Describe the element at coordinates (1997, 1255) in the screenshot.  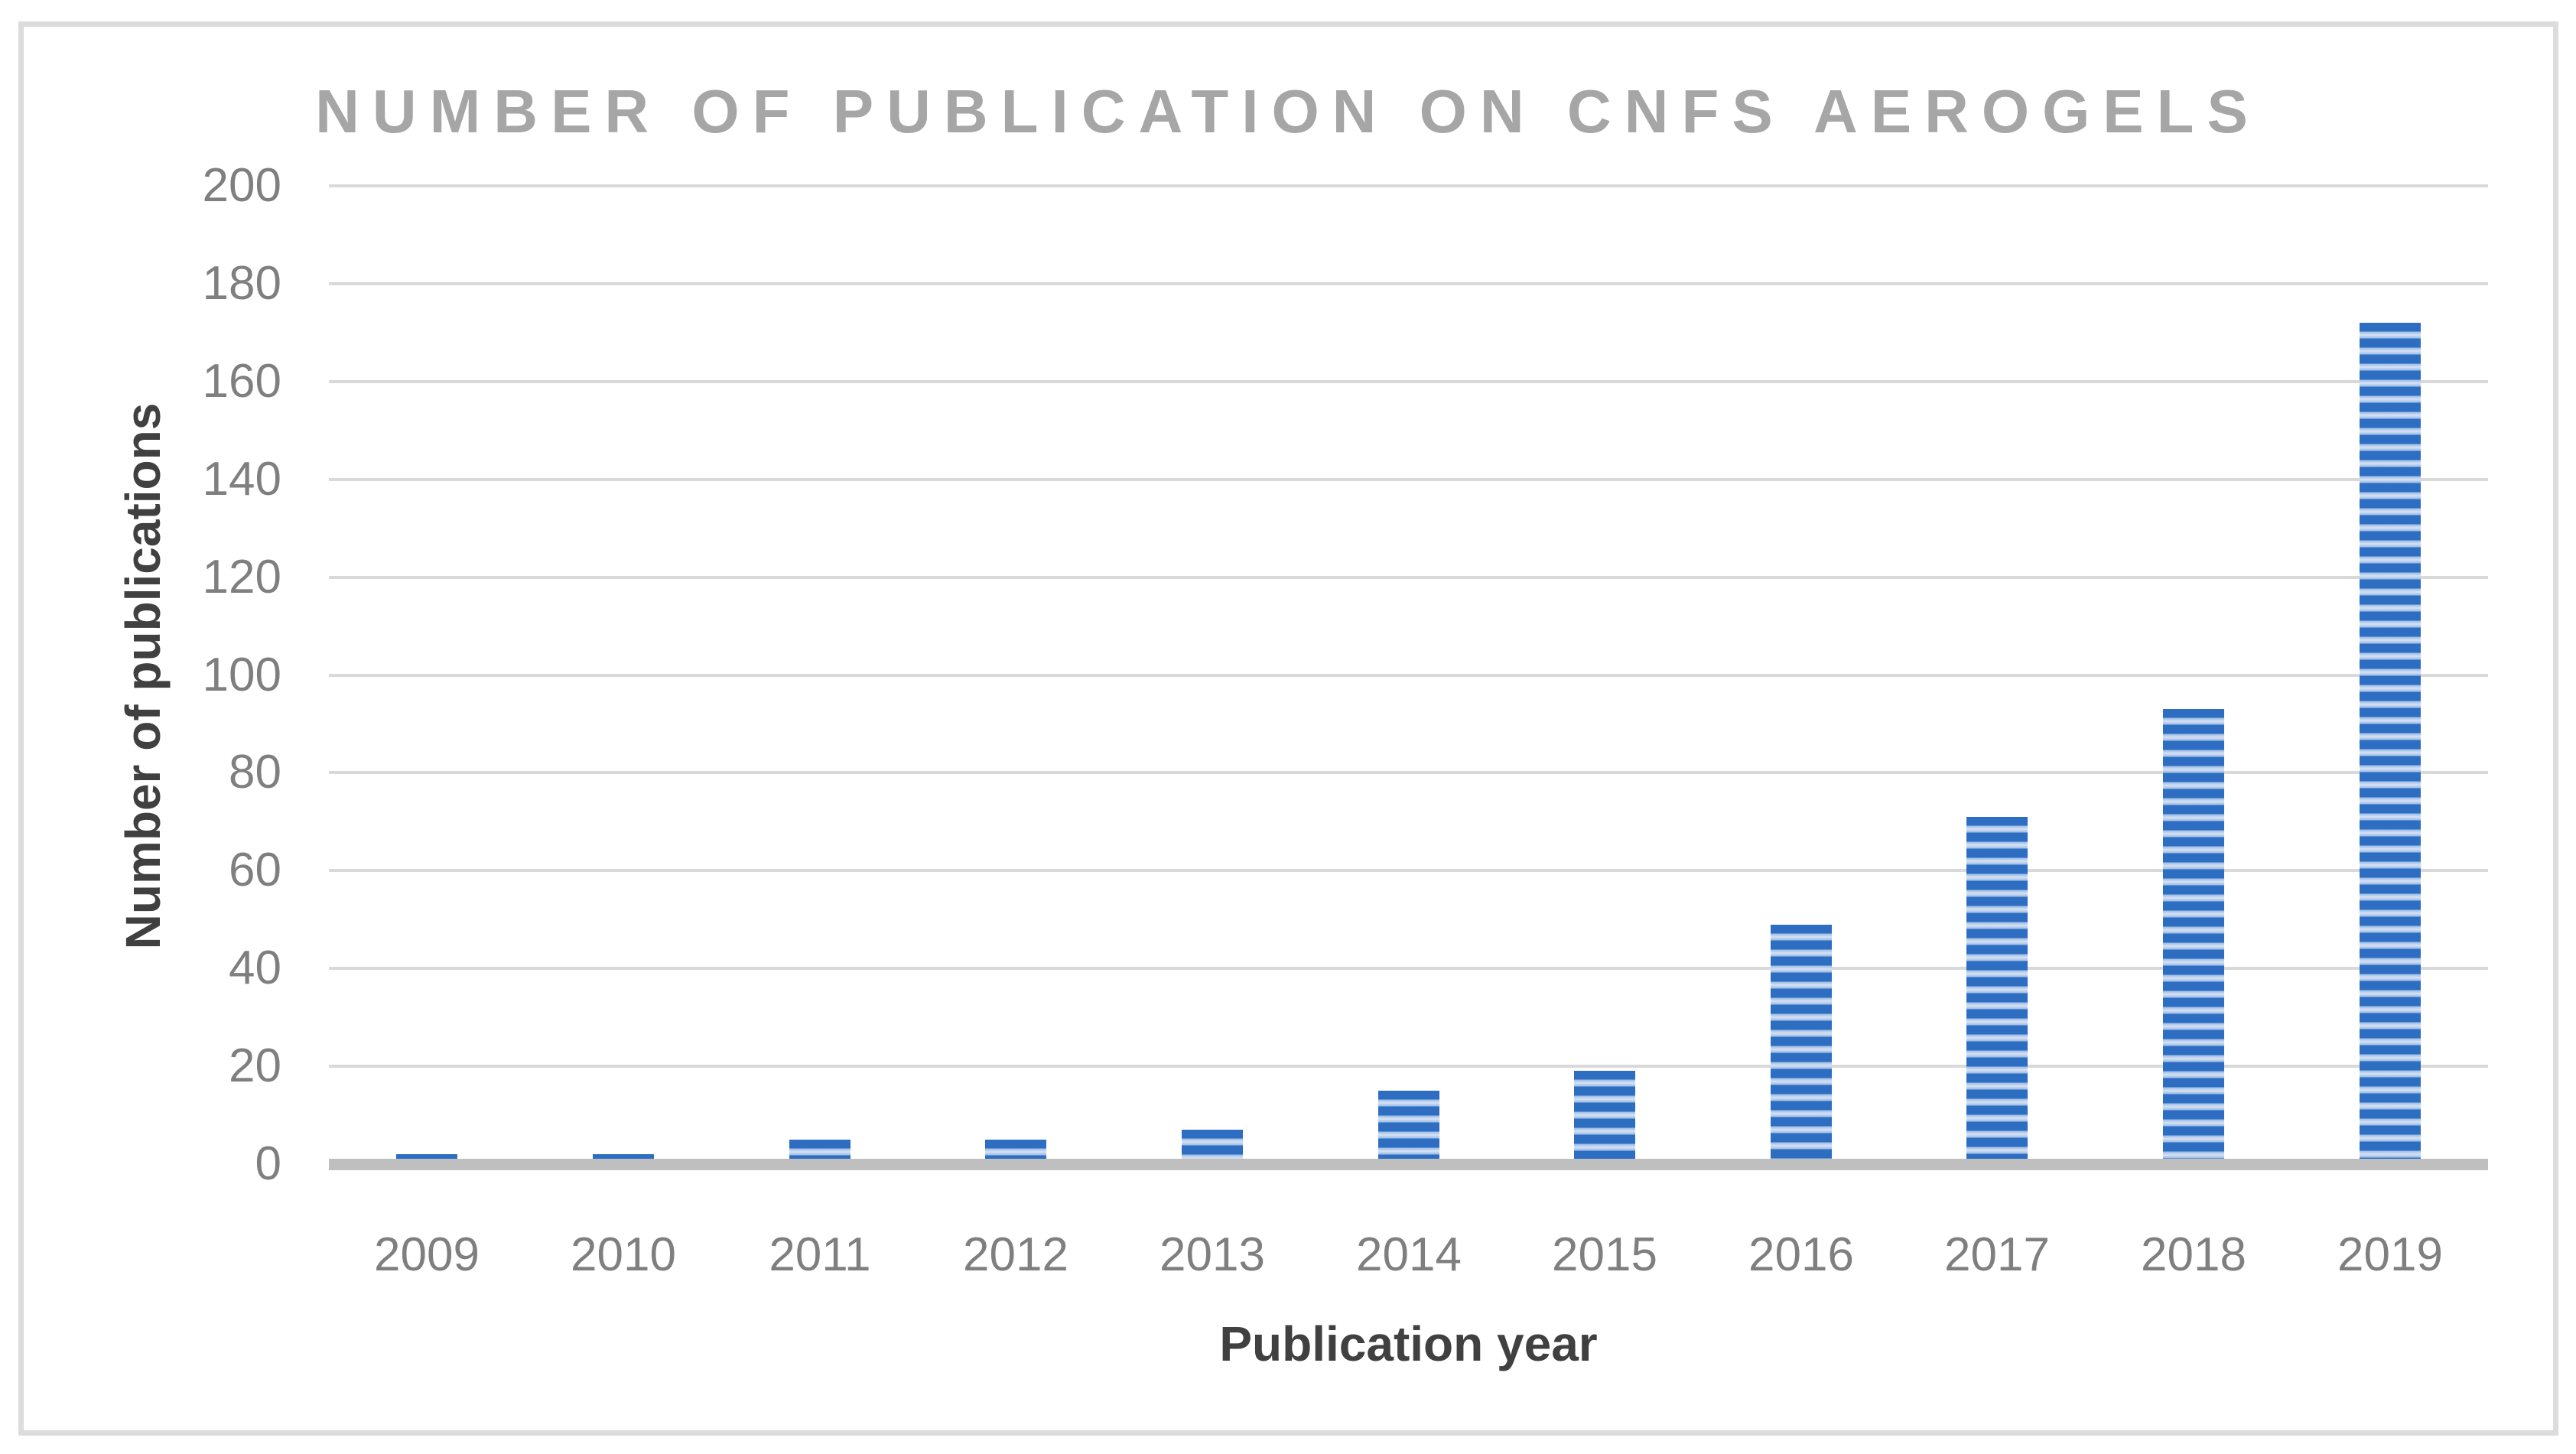
I see `x-tick-label: 2017` at that location.